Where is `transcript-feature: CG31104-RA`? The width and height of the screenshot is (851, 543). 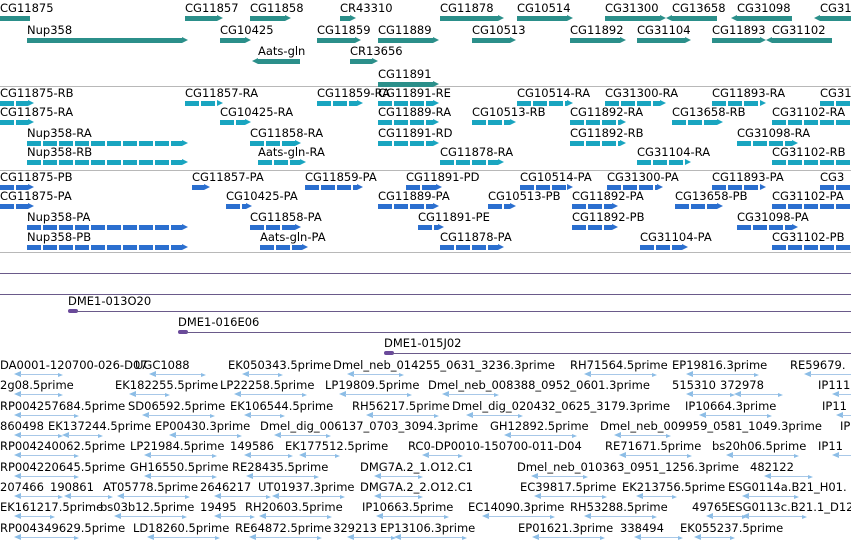
transcript-feature: CG31104-RA is located at coordinates (691, 156).